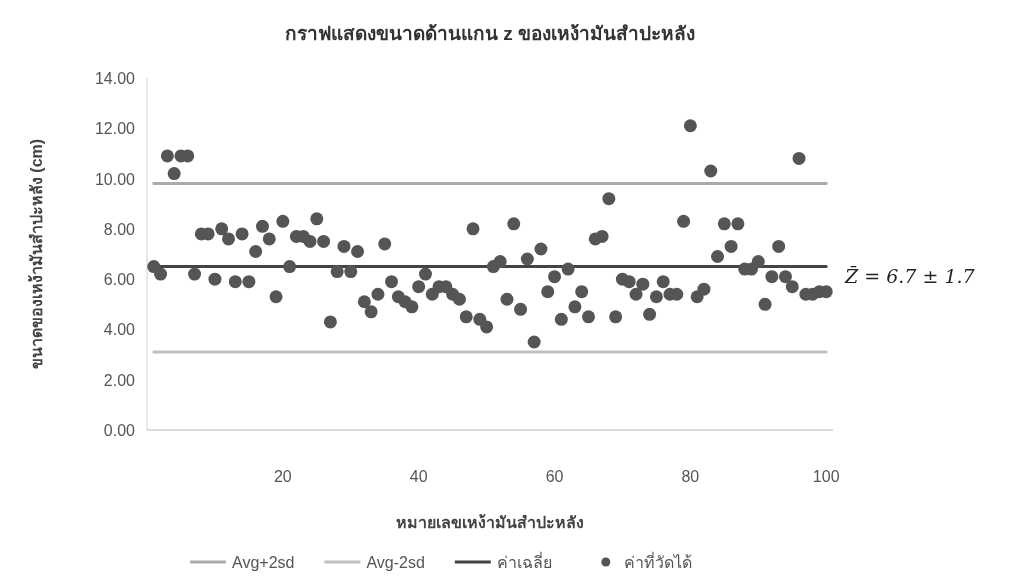  I want to click on legend-label: Avg+2sd, so click(263, 562).